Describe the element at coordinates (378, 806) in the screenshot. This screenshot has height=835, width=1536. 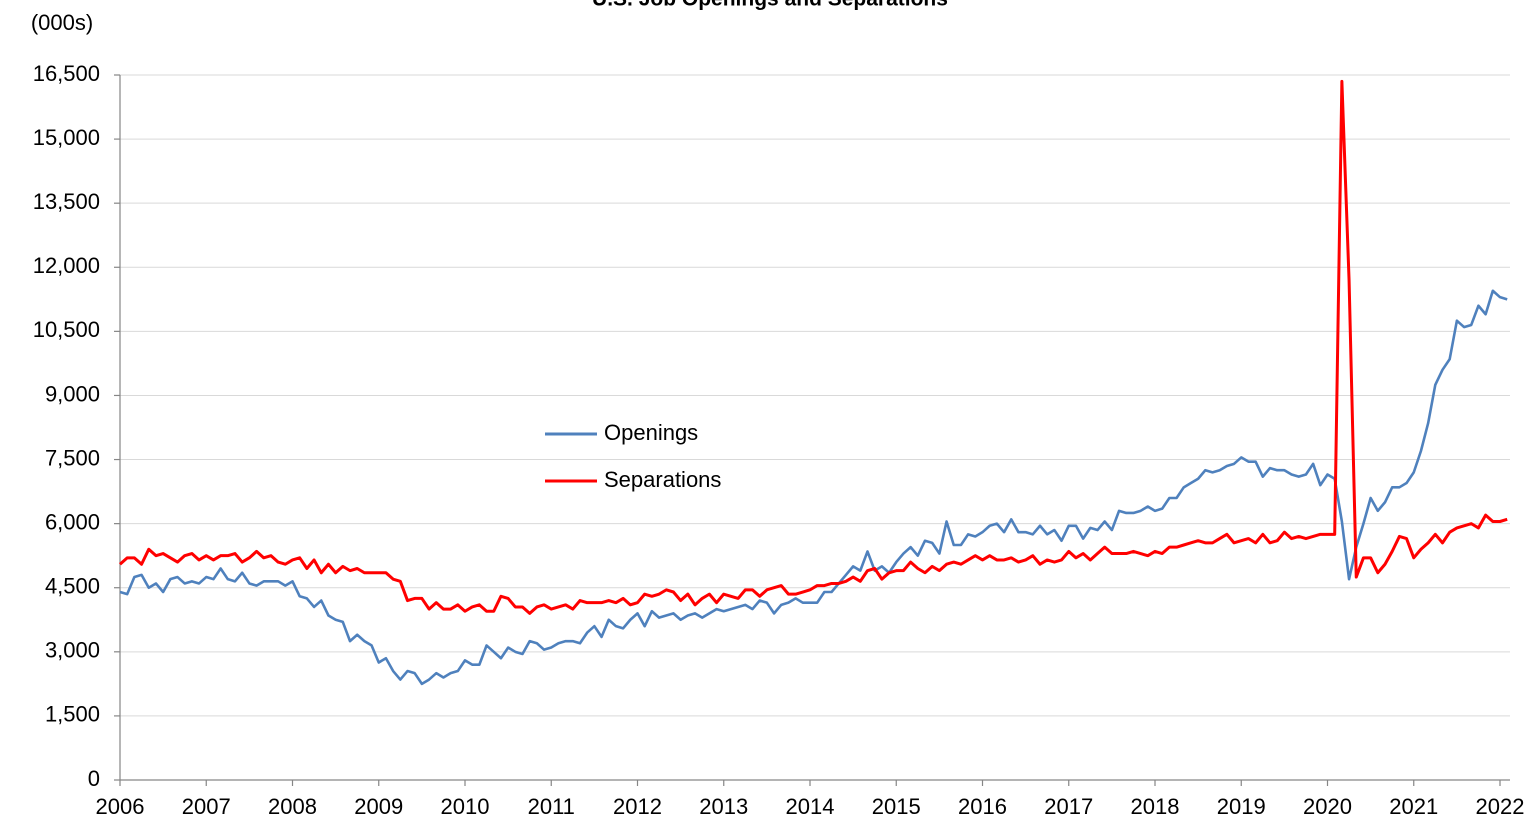
I see `x-tick-label: 2009` at that location.